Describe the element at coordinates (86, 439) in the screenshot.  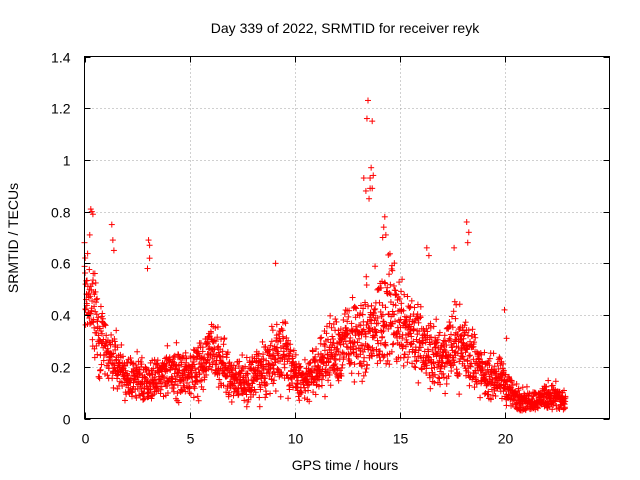
I see `x-tick-label: 0` at that location.